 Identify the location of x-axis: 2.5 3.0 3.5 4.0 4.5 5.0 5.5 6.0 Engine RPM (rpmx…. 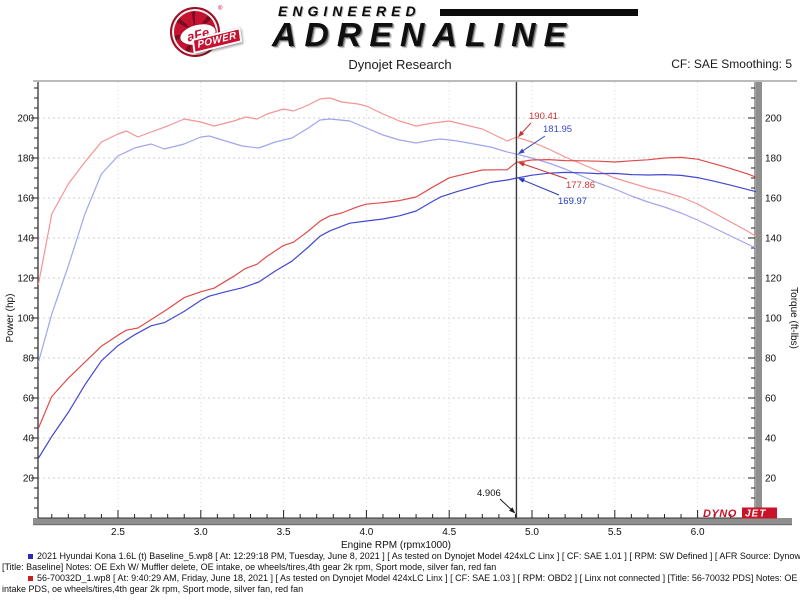
(399, 530).